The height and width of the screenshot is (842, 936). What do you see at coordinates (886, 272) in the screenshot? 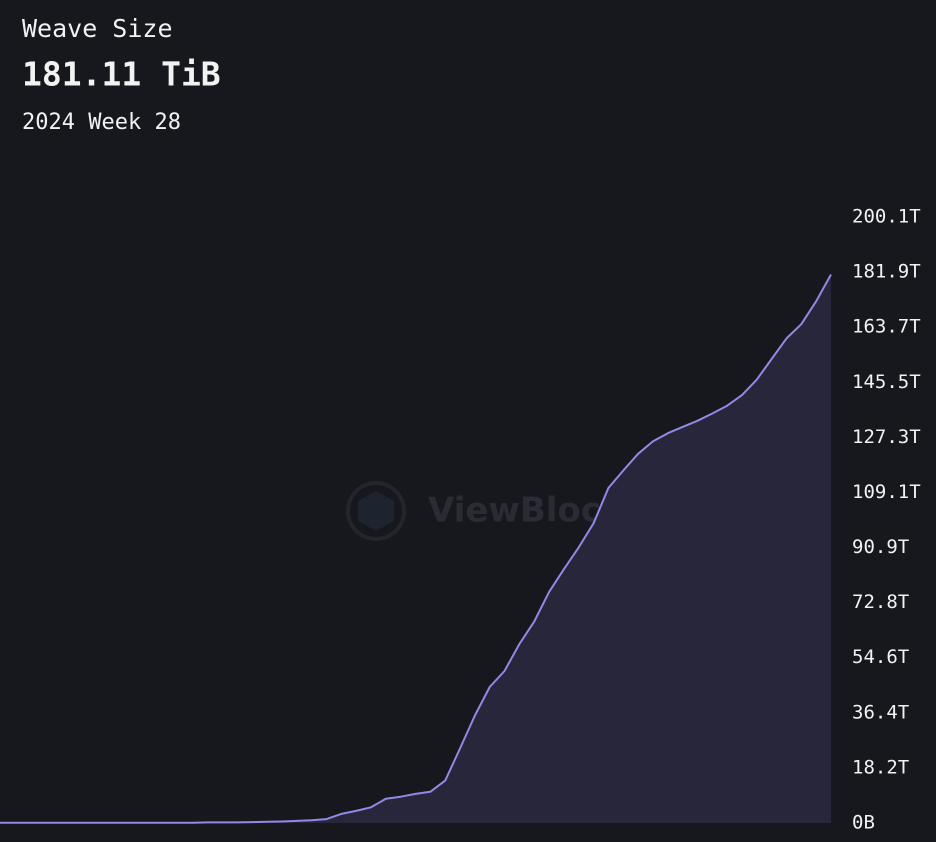
I see `y-tick-label: 181.9T` at bounding box center [886, 272].